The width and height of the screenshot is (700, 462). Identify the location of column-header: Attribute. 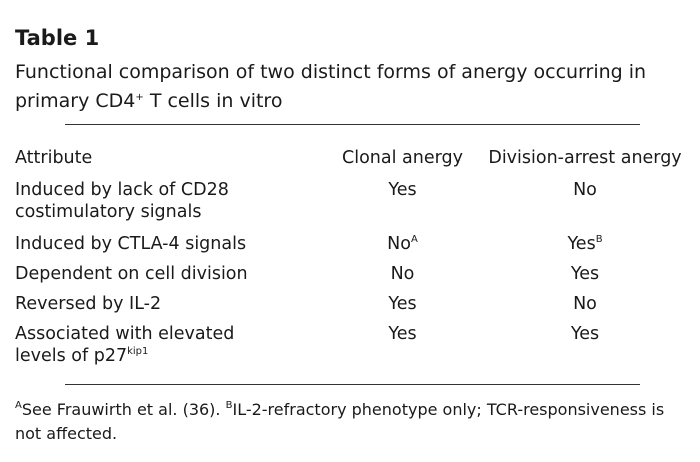
(54, 158).